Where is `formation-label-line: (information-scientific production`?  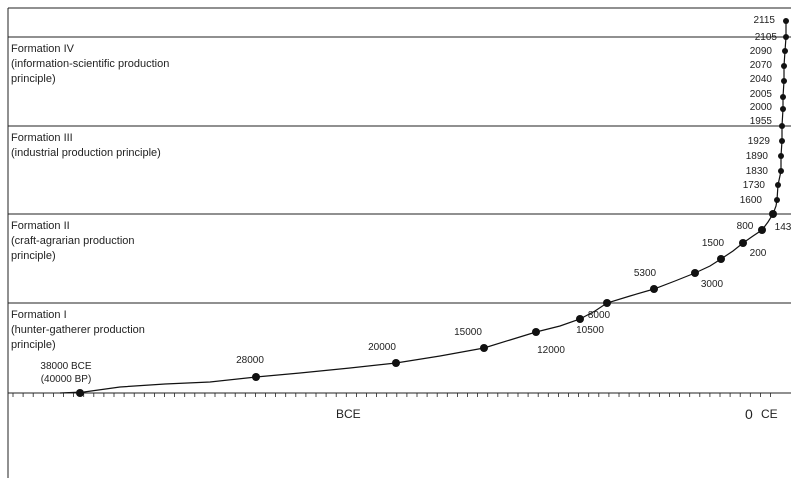
formation-label-line: (information-scientific production is located at coordinates (90, 64).